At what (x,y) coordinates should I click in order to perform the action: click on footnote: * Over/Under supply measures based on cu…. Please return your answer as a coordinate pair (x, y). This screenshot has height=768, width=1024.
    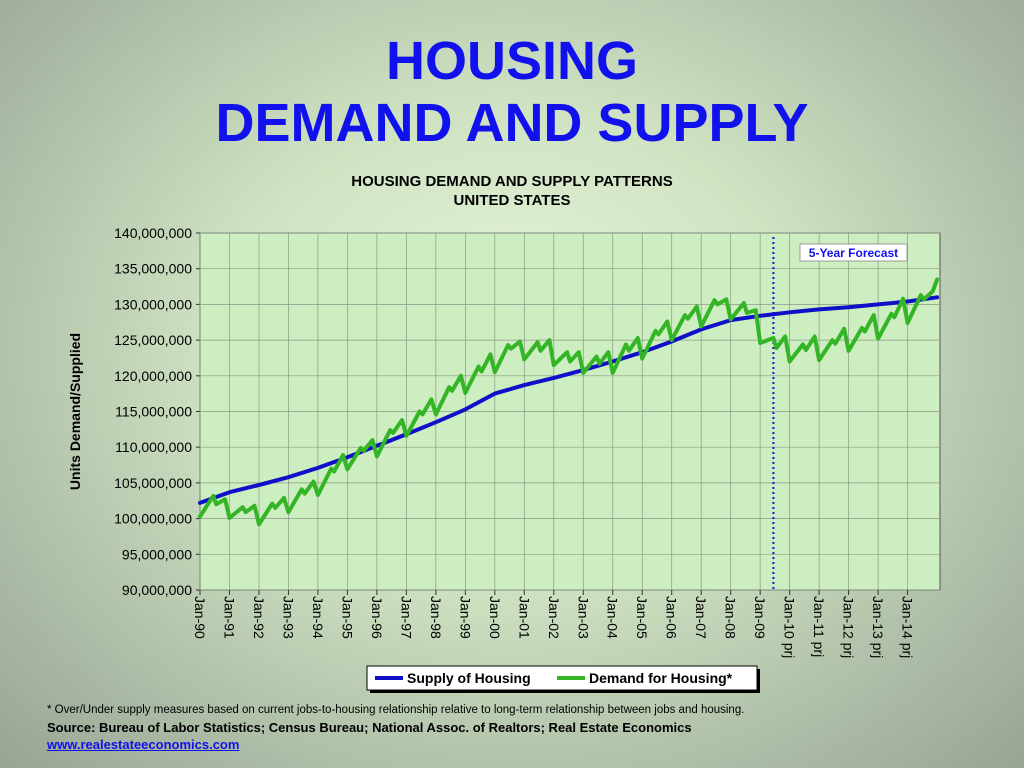
    Looking at the image, I should click on (396, 710).